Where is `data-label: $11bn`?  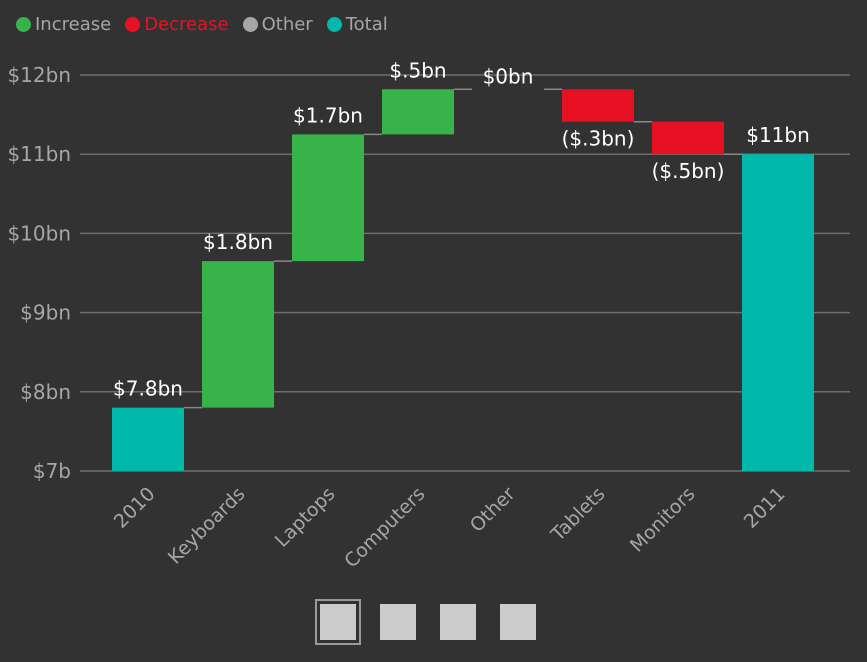 data-label: $11bn is located at coordinates (778, 135).